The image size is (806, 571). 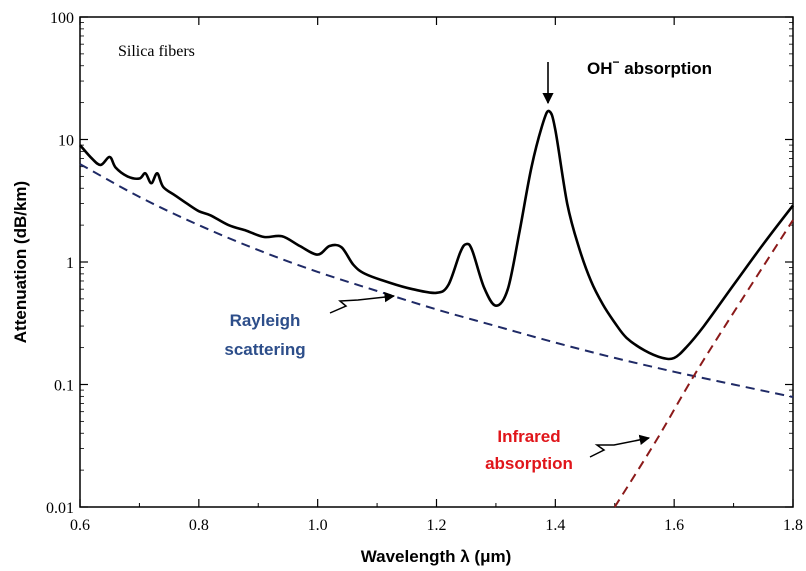 I want to click on x-tick-label: 1.4, so click(x=555, y=525).